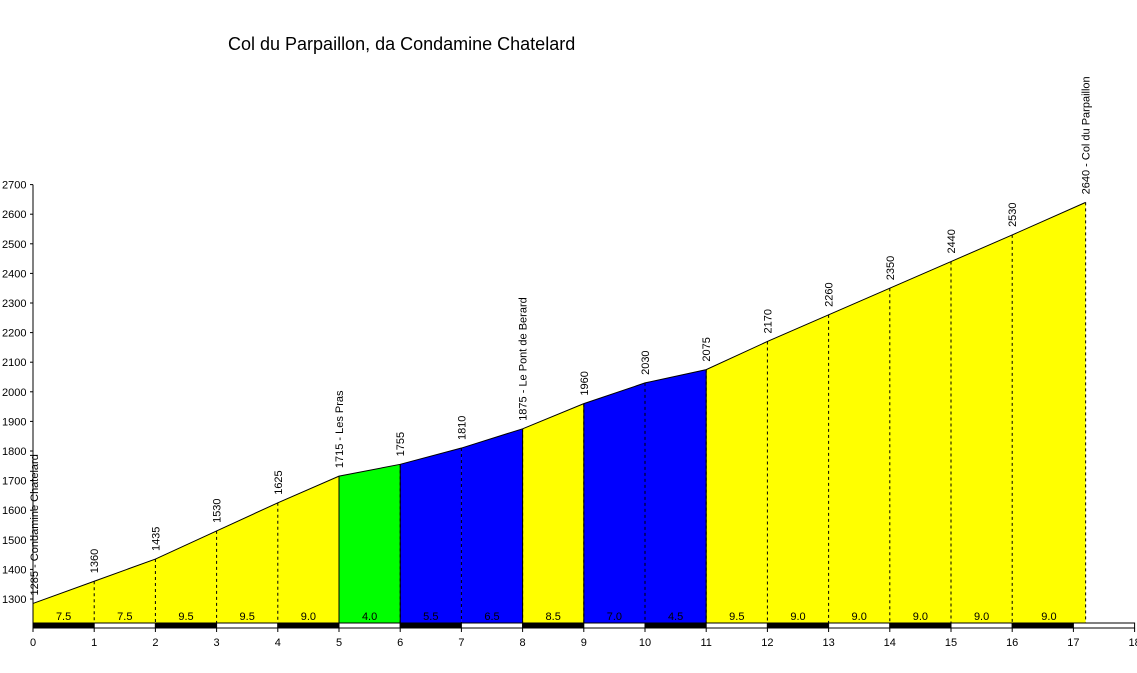 The width and height of the screenshot is (1137, 673). Describe the element at coordinates (767, 643) in the screenshot. I see `x-tick-label: 12` at that location.